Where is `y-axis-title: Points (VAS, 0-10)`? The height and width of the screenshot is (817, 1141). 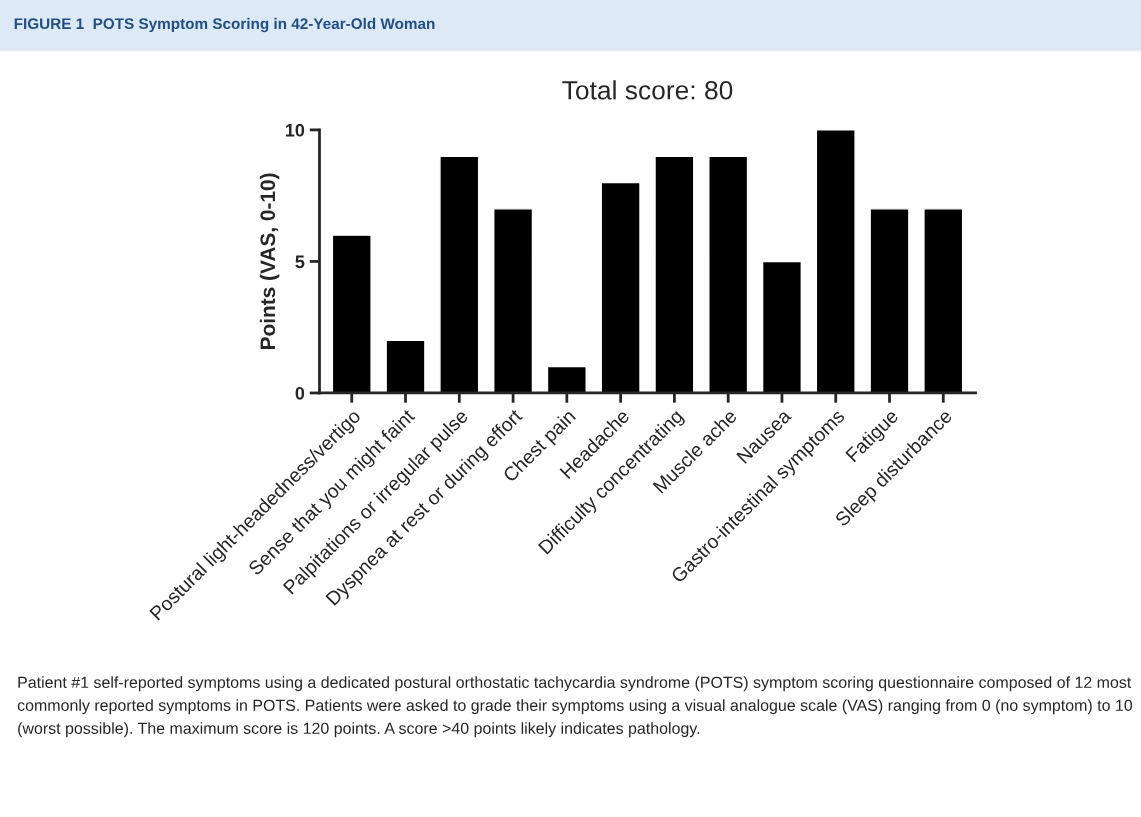
y-axis-title: Points (VAS, 0-10) is located at coordinates (269, 261).